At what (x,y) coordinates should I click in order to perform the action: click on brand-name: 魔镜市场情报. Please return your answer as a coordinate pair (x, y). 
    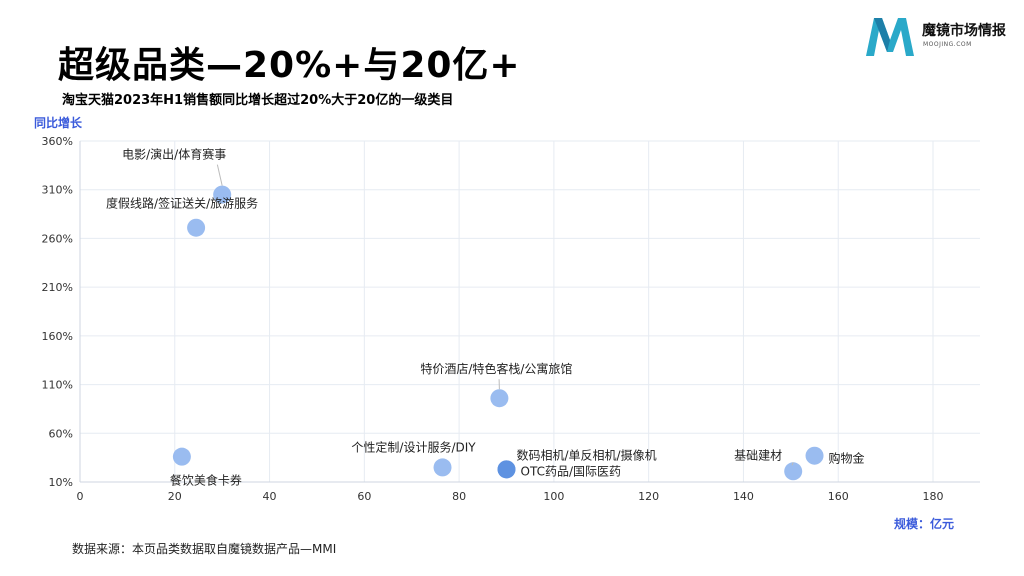
    Looking at the image, I should click on (964, 31).